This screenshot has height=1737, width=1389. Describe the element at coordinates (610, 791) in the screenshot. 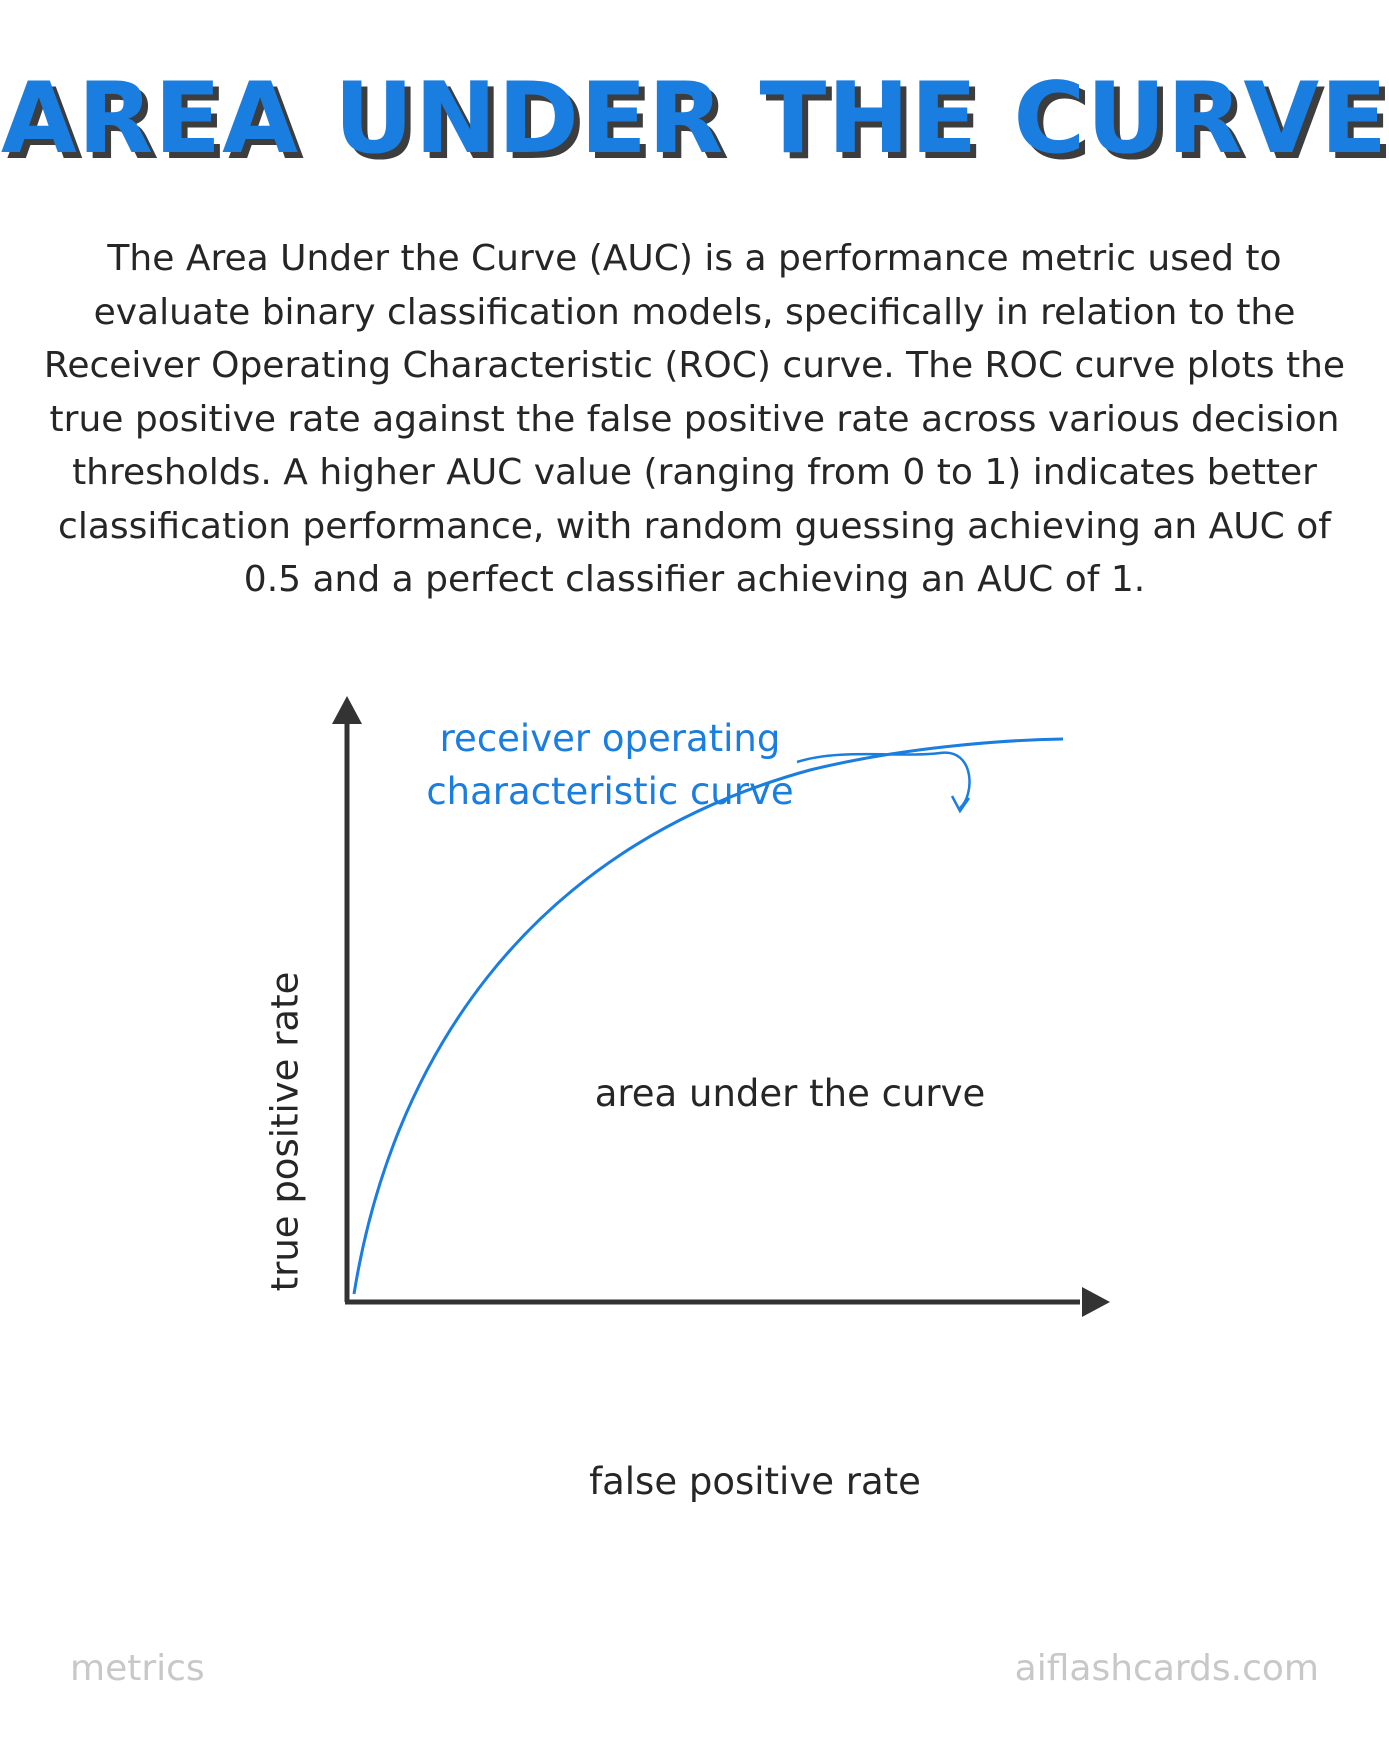

I see `roc-curve-label-line2: characteristic curve` at that location.